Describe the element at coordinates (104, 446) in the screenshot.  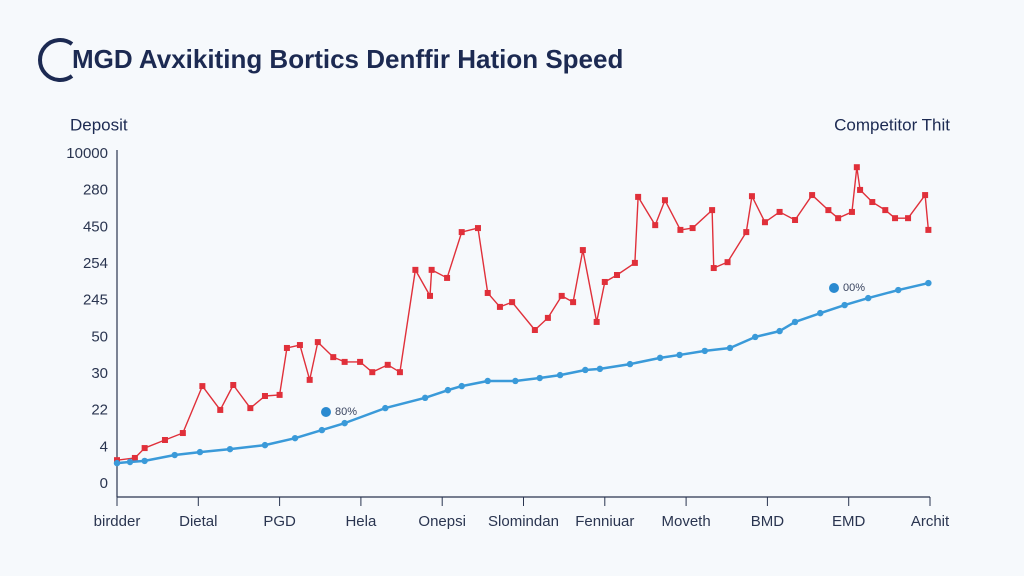
I see `y-tick-label: 4` at that location.